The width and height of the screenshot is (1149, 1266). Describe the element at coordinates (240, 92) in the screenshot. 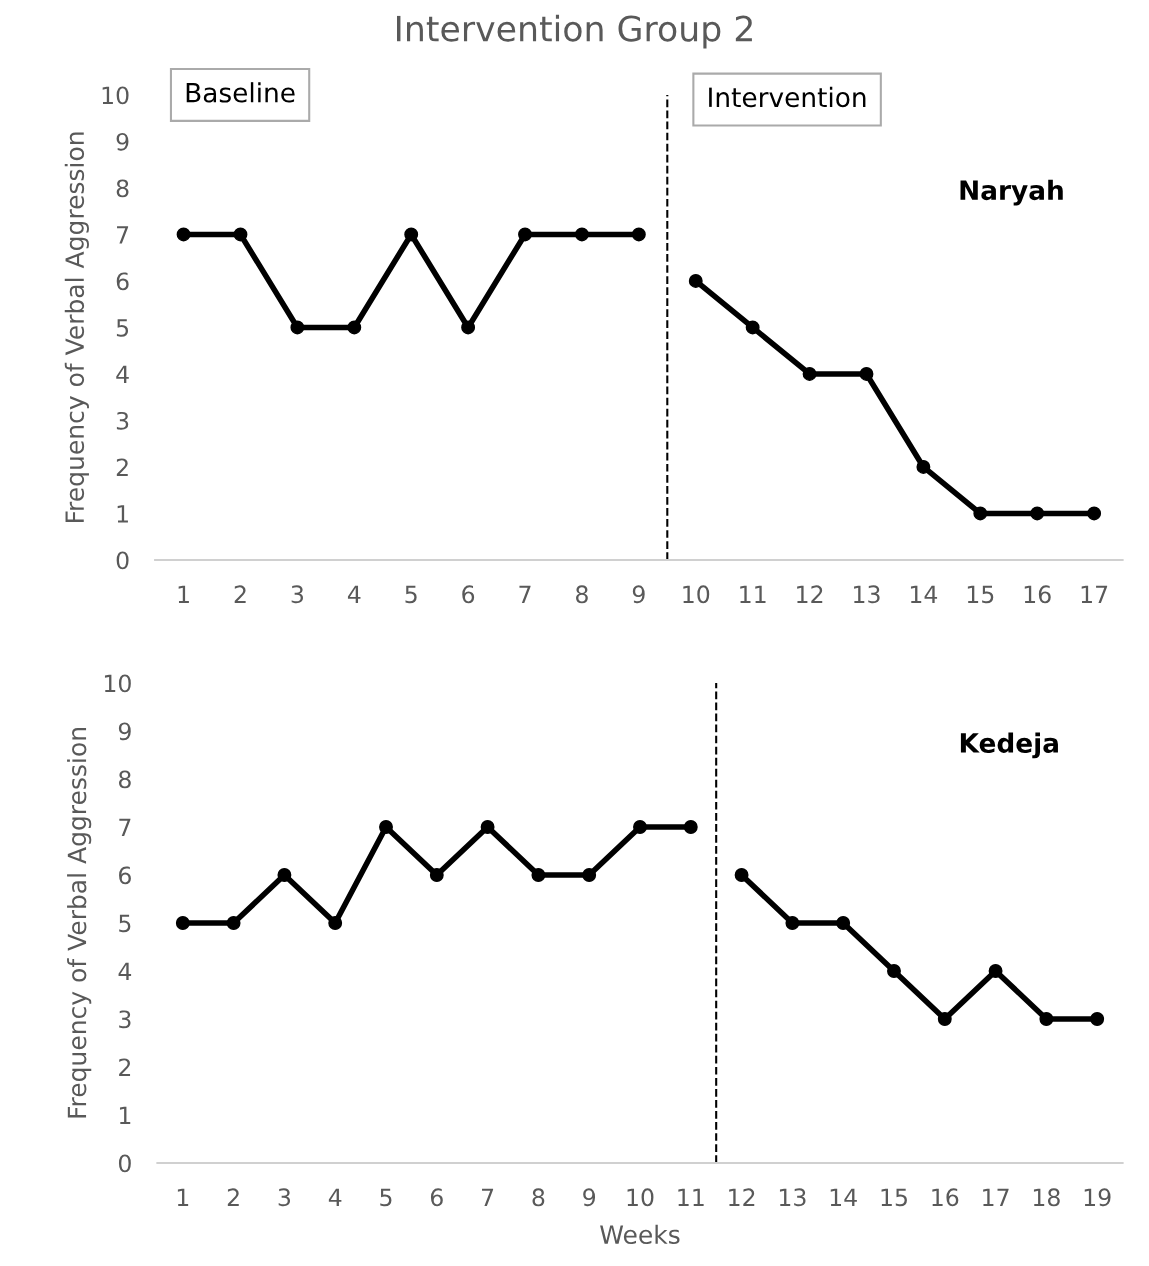

I see `annotation: Baseline` at that location.